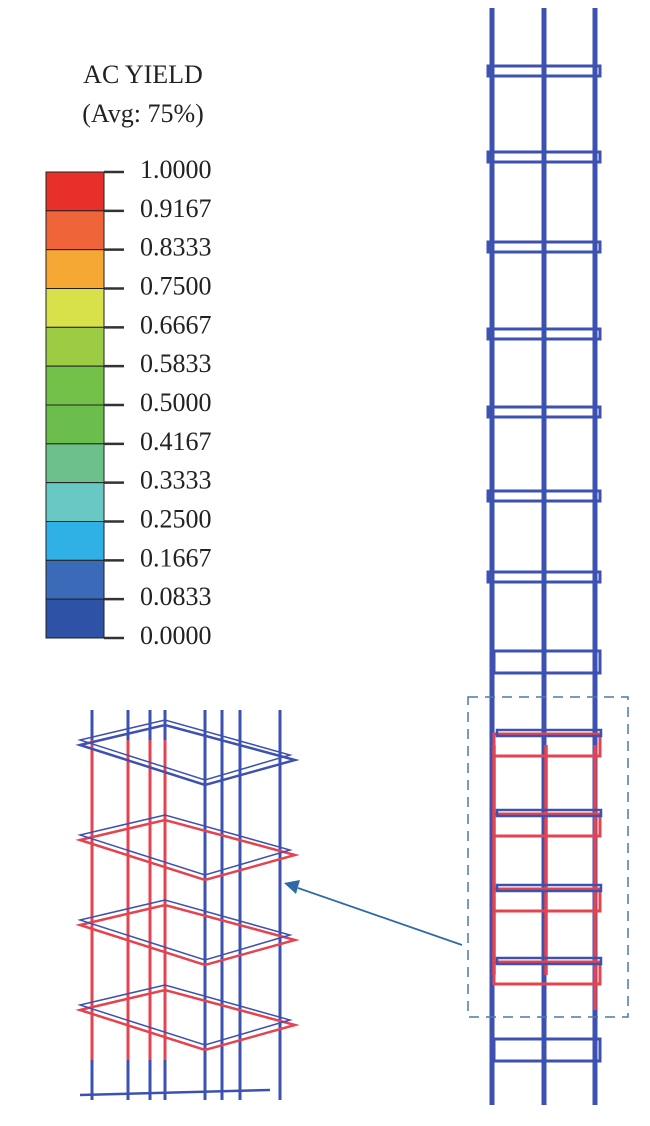  I want to click on legend-label: 0.2500, so click(176, 518).